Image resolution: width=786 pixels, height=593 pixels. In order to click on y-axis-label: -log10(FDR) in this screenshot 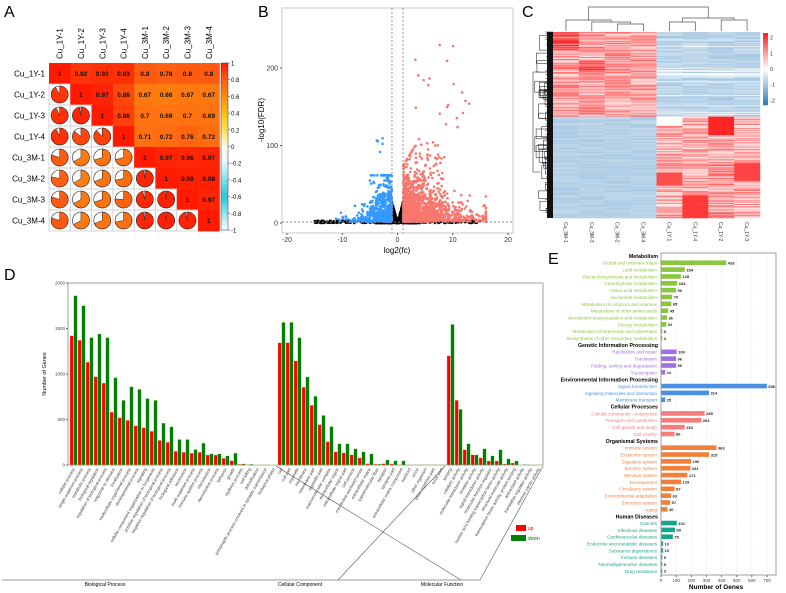, I will do `click(261, 120)`.